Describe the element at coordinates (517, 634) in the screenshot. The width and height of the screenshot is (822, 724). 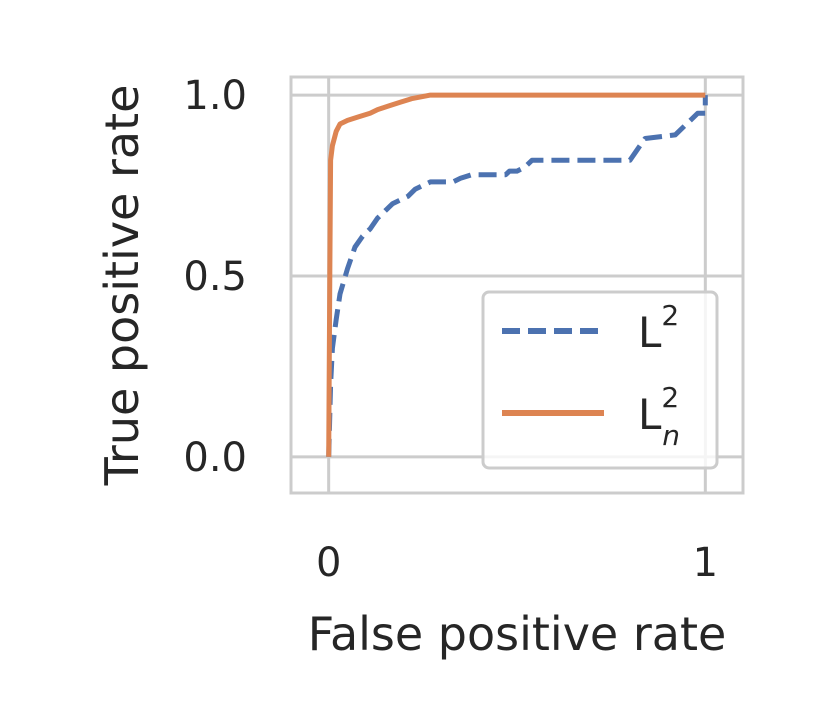
I see `x-axis-label: False positive rate` at that location.